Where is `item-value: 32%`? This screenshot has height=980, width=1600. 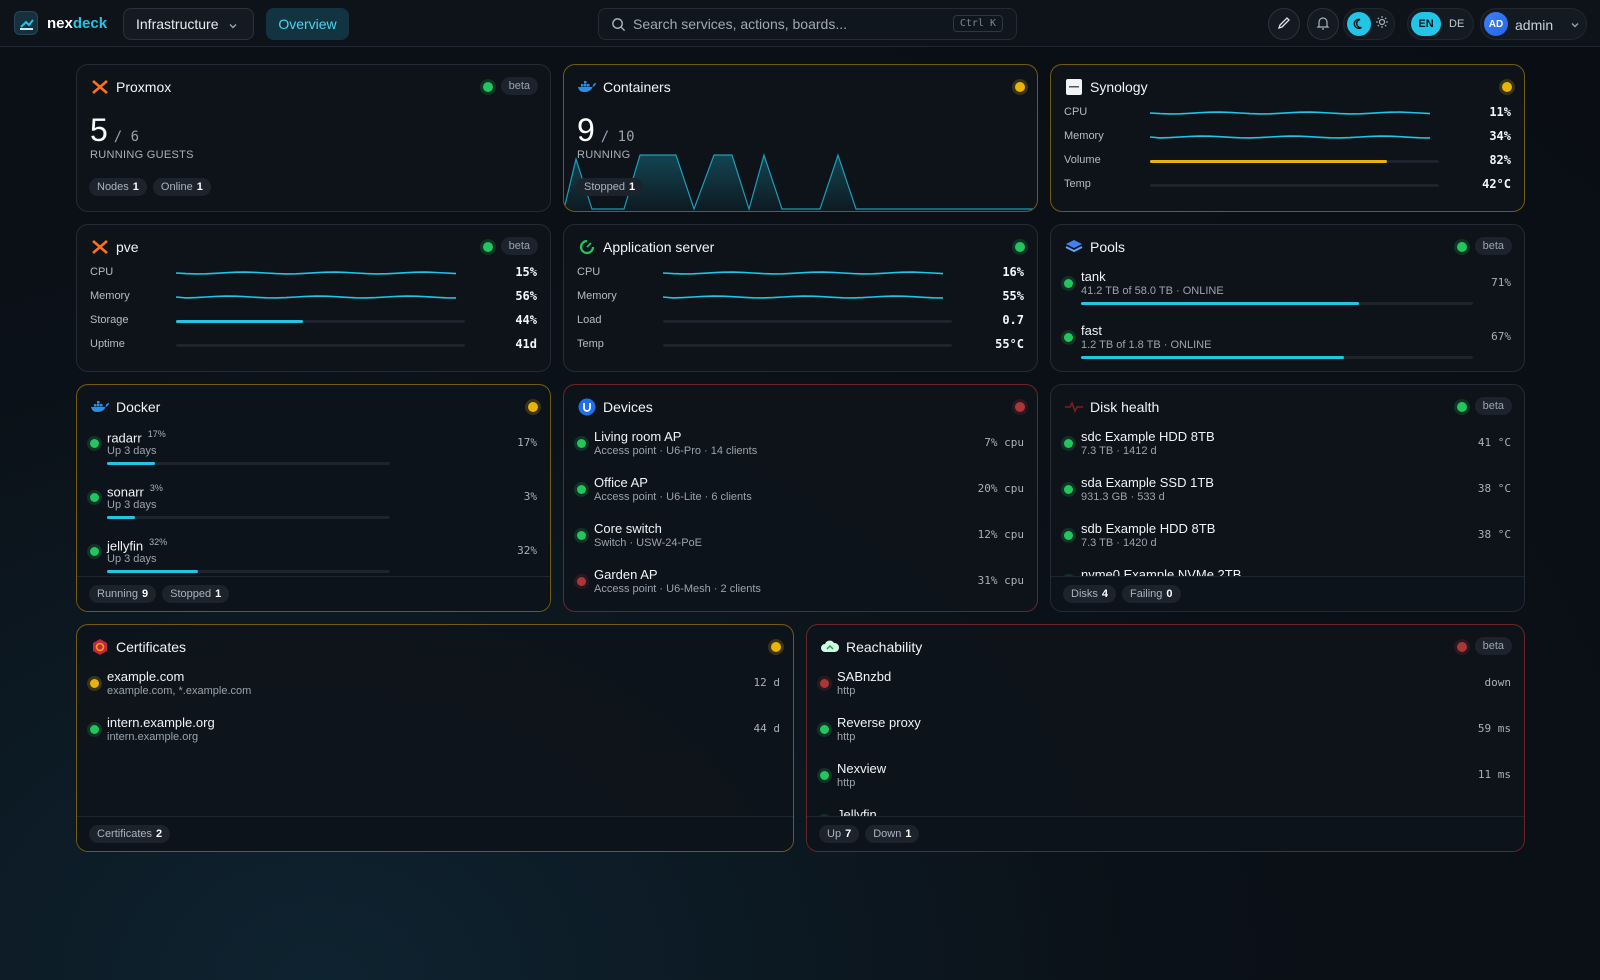
item-value: 32% is located at coordinates (527, 550).